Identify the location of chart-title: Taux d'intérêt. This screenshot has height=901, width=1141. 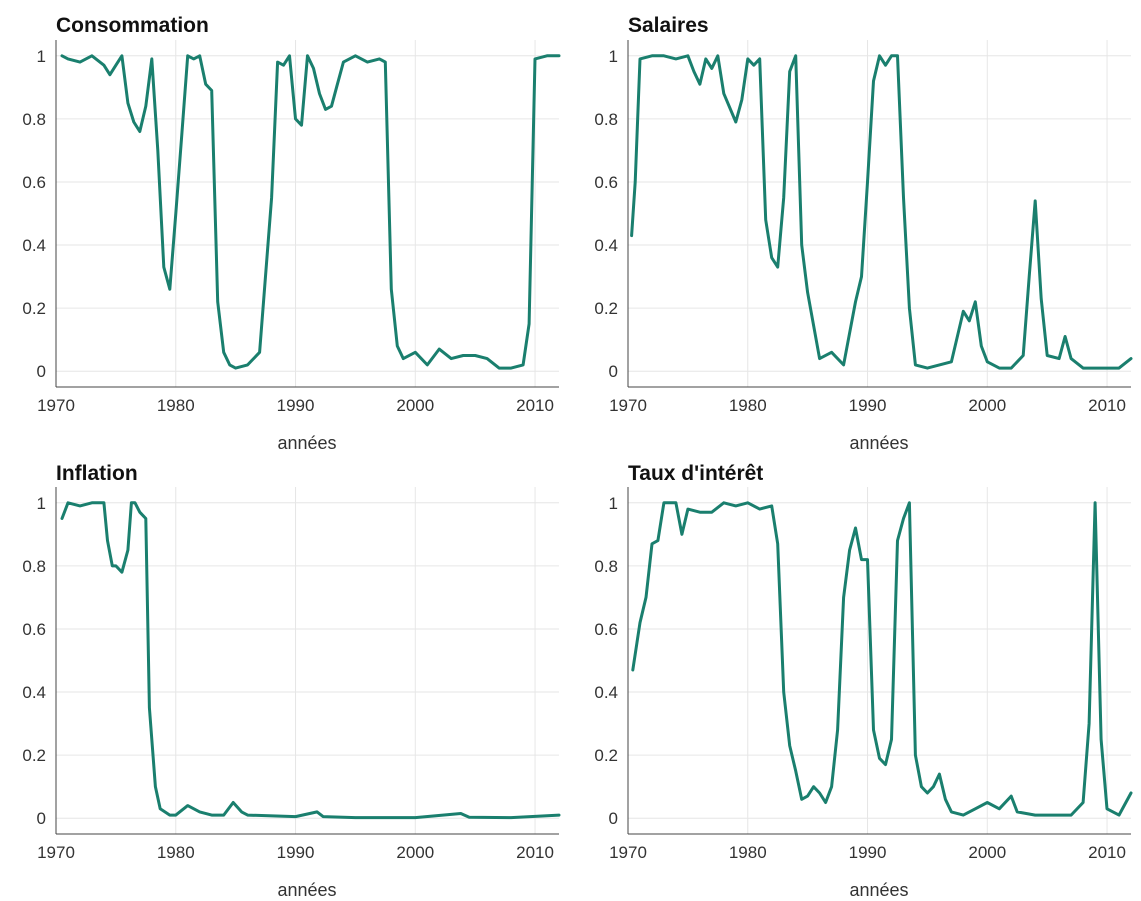
(695, 473).